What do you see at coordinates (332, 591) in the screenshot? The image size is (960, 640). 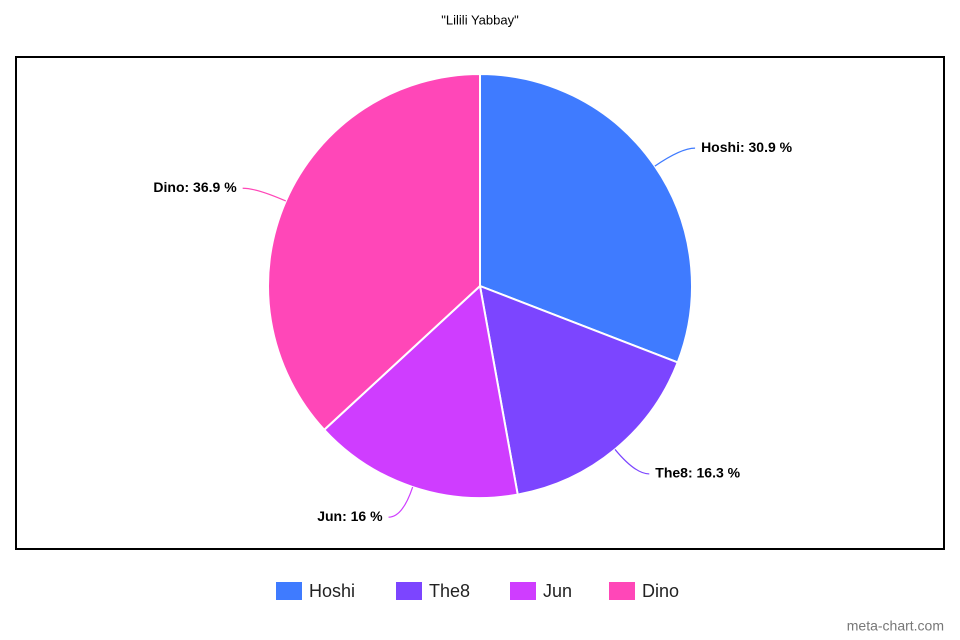 I see `legend-label: Hoshi` at bounding box center [332, 591].